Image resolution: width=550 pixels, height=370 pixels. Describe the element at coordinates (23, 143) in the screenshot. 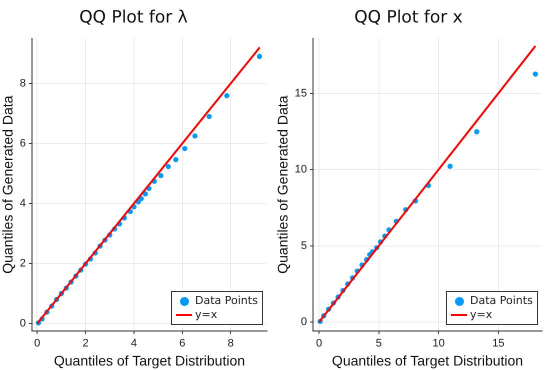

I see `y-tick-label: 6` at that location.